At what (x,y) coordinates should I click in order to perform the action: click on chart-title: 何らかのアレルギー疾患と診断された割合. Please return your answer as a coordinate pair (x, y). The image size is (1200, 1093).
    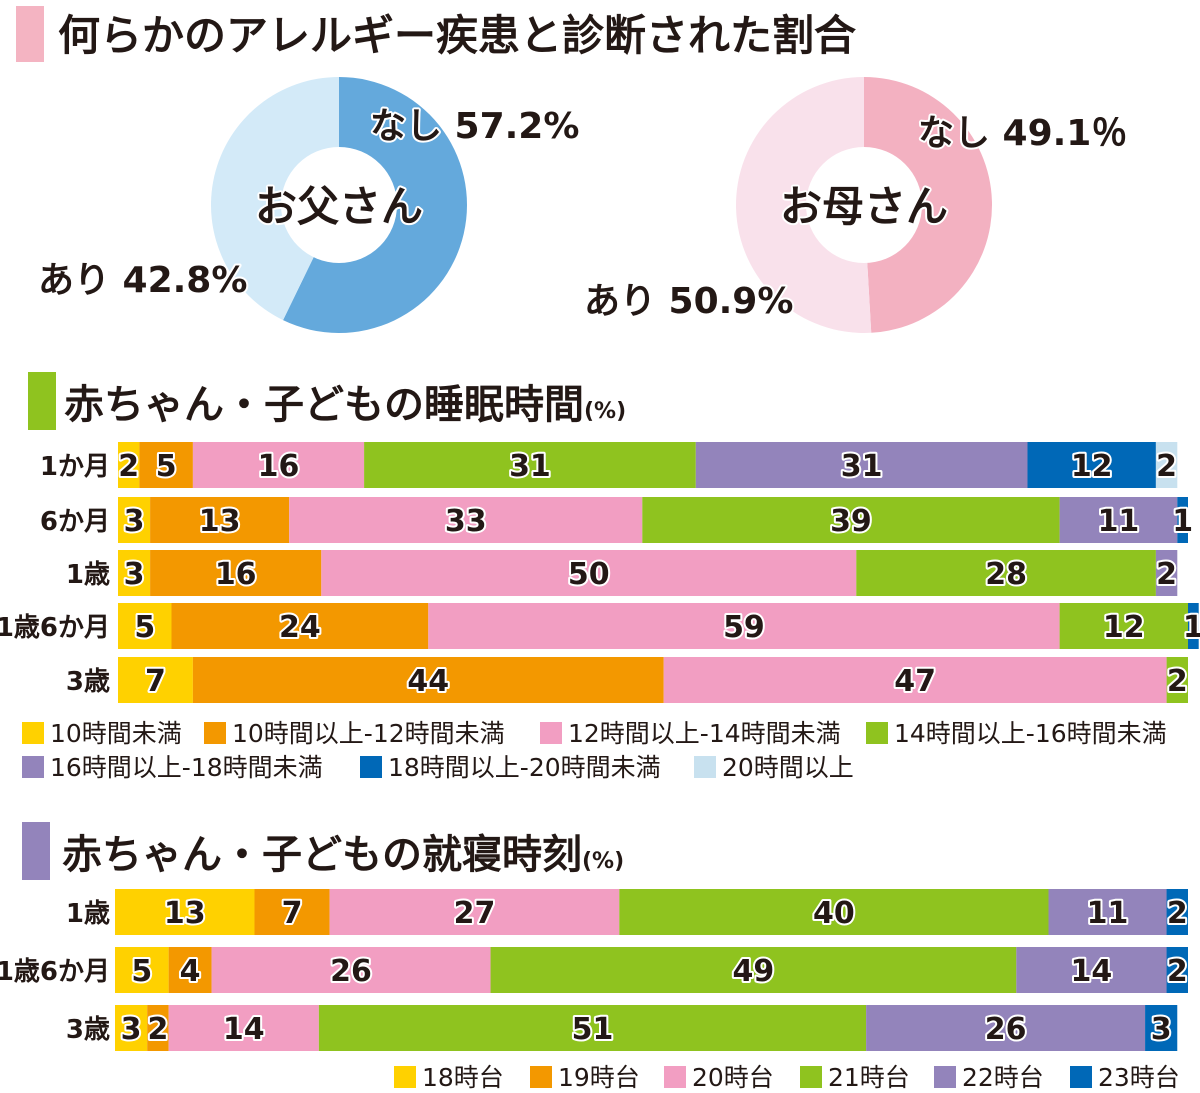
    Looking at the image, I should click on (457, 35).